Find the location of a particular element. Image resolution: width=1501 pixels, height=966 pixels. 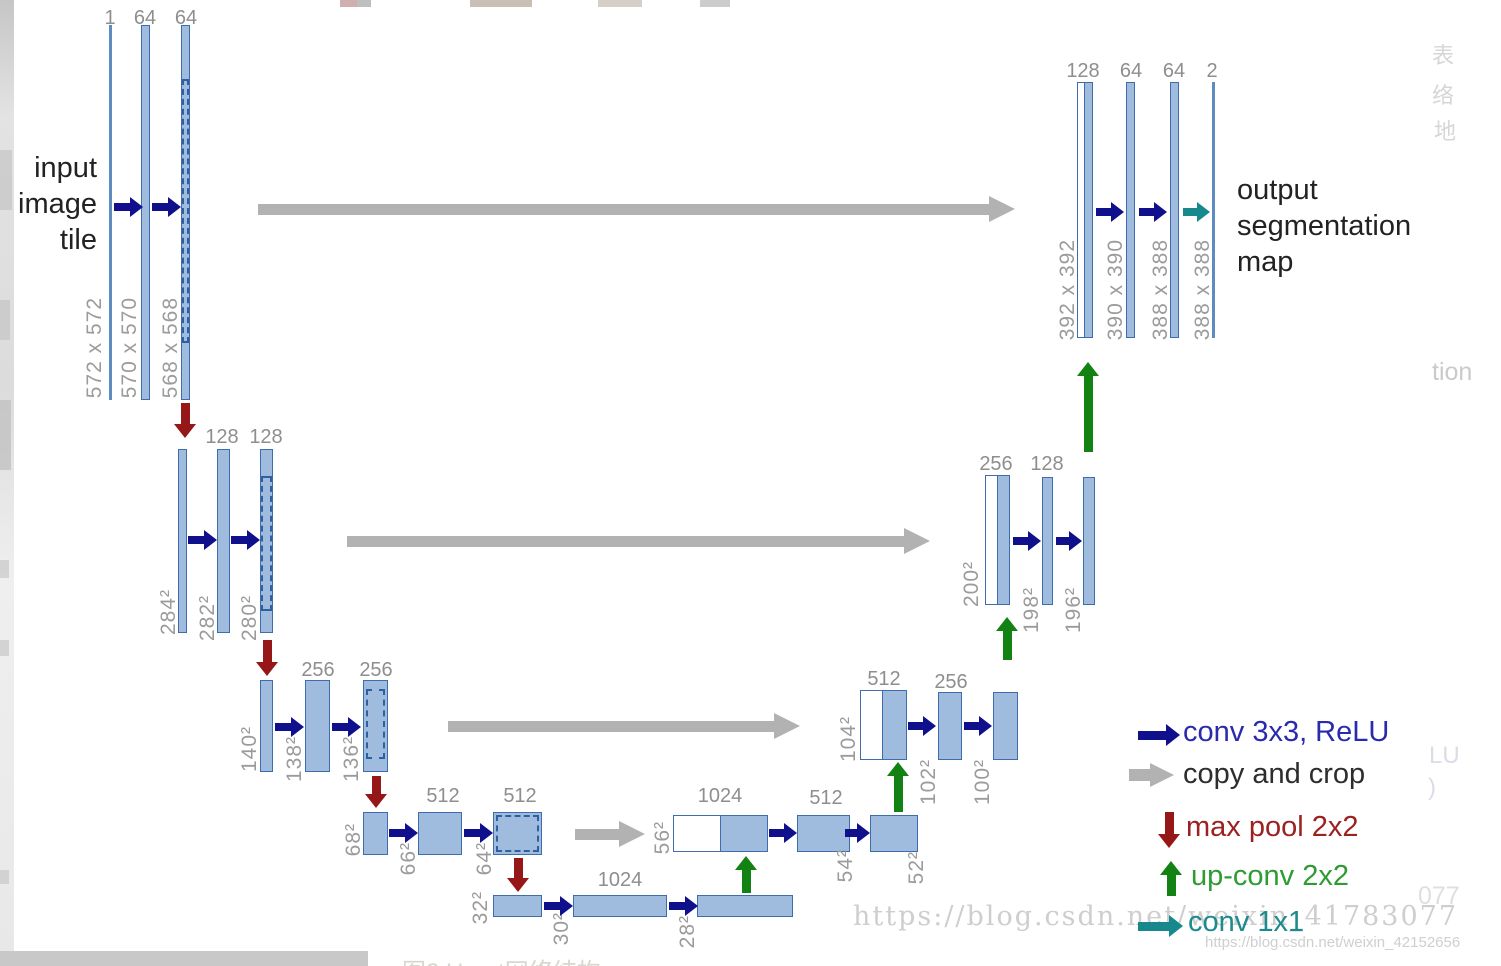

dim-label: 56² is located at coordinates (662, 837).